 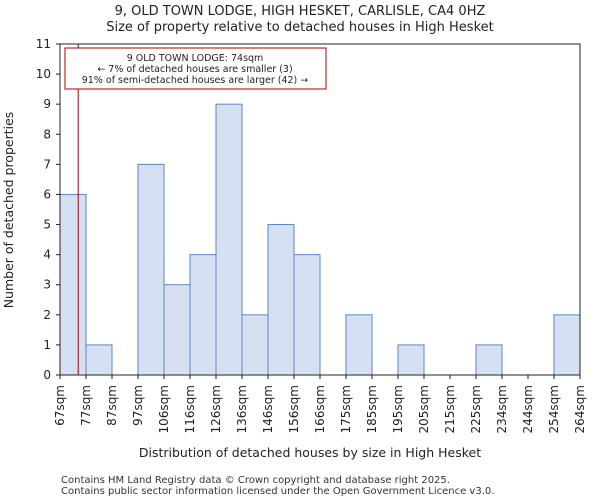 What do you see at coordinates (580, 409) in the screenshot?
I see `x-tick-label: 264sqm` at bounding box center [580, 409].